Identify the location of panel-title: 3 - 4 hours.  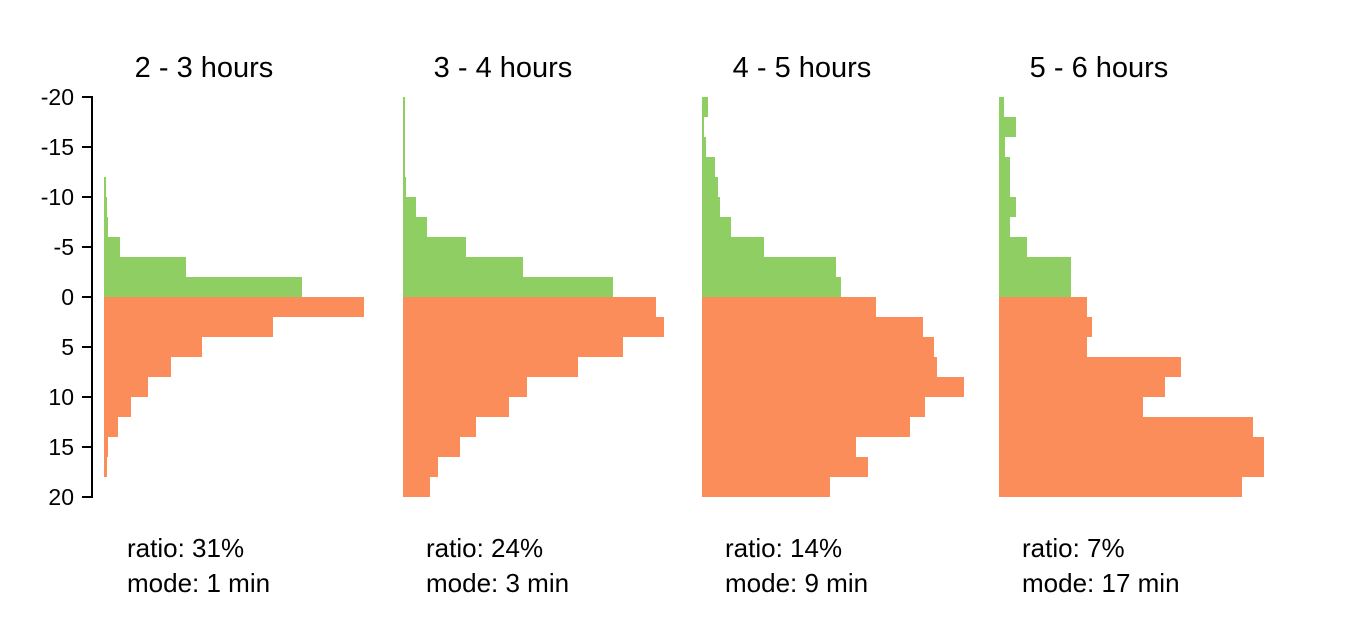
(503, 68).